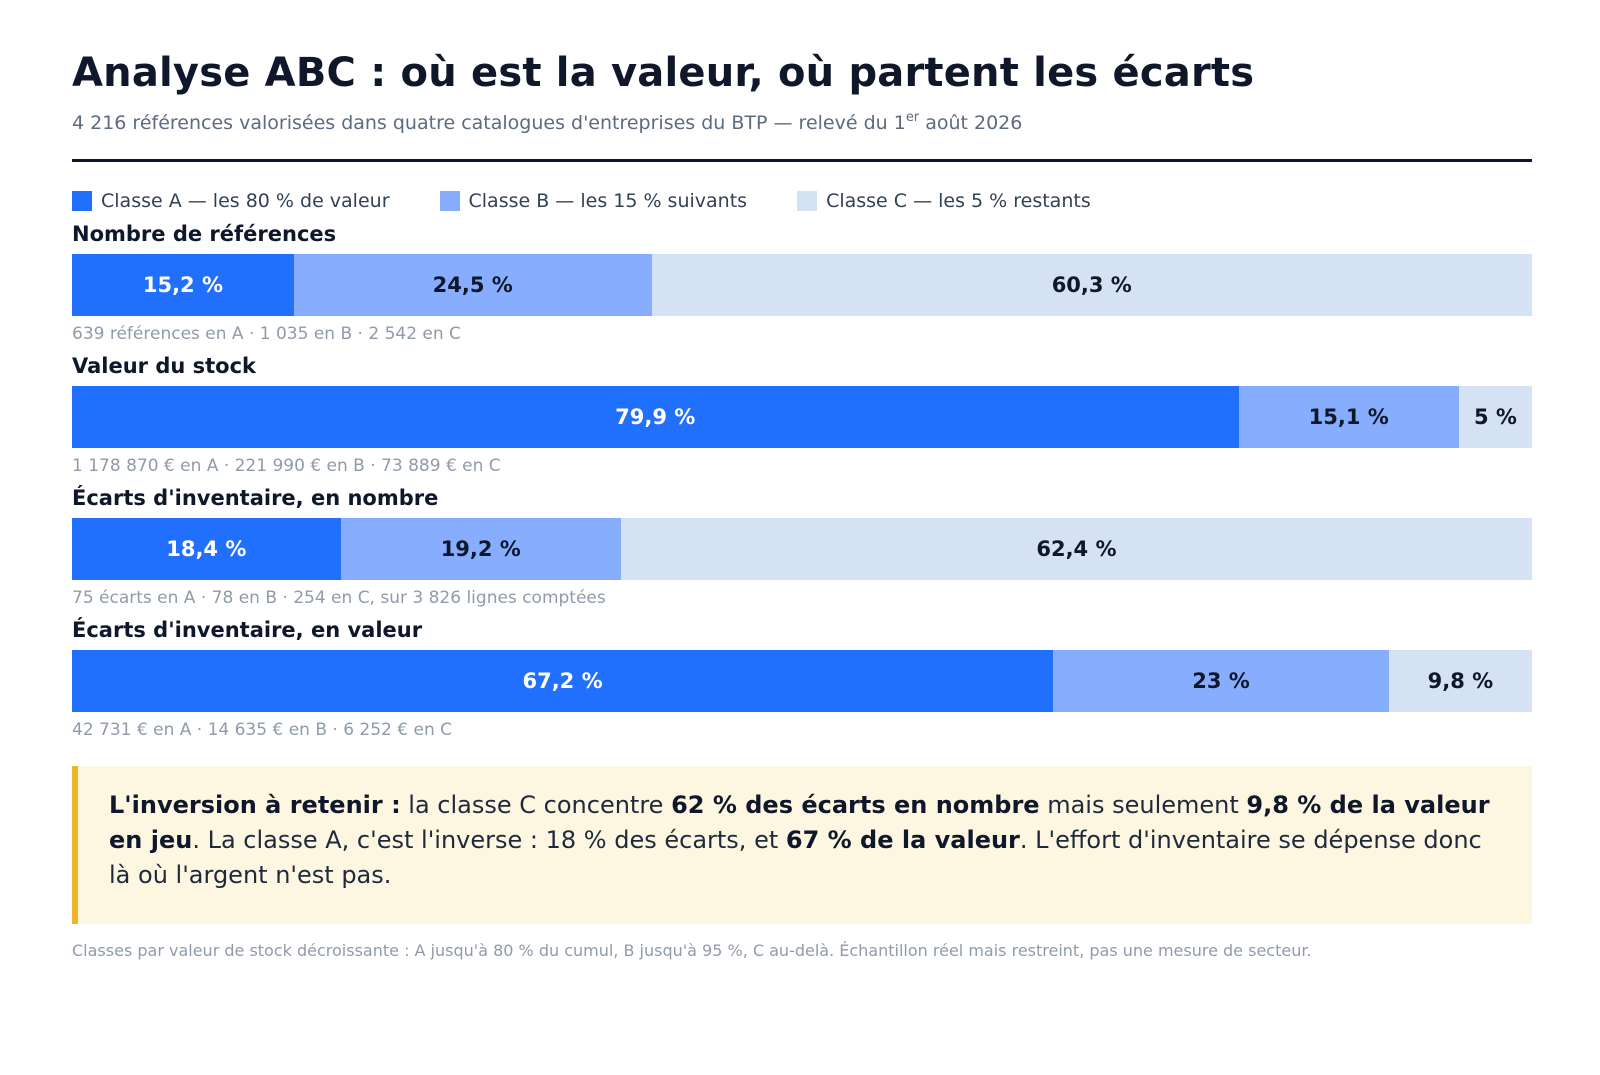  What do you see at coordinates (1495, 417) in the screenshot?
I see `bar-segment-classe-c: 5 %` at bounding box center [1495, 417].